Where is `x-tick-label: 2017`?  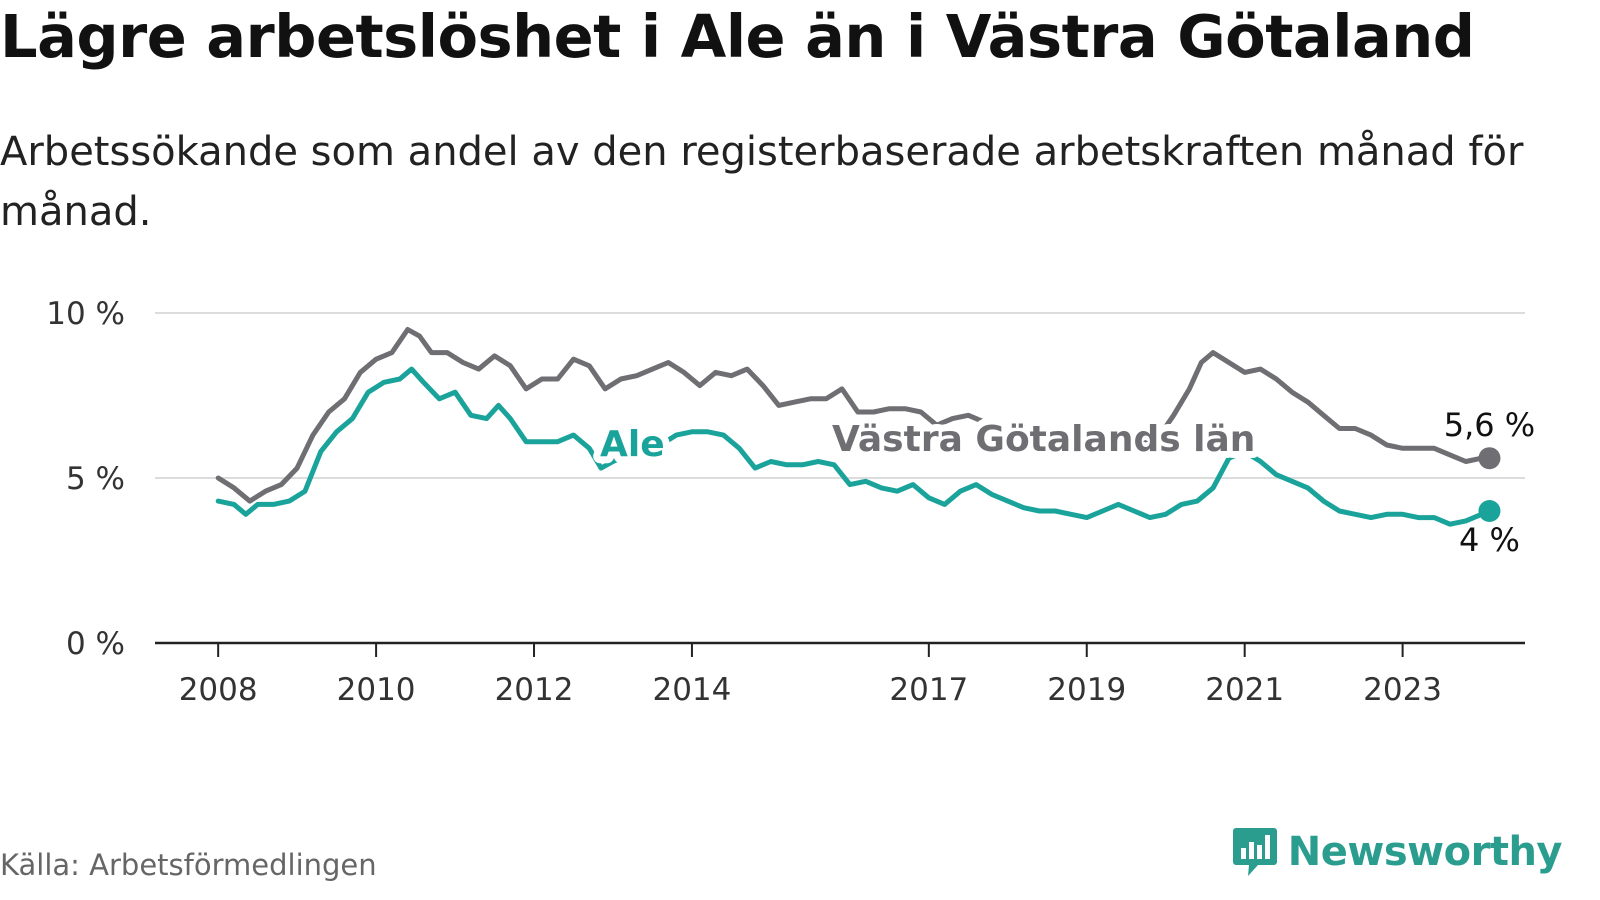 x-tick-label: 2017 is located at coordinates (928, 690).